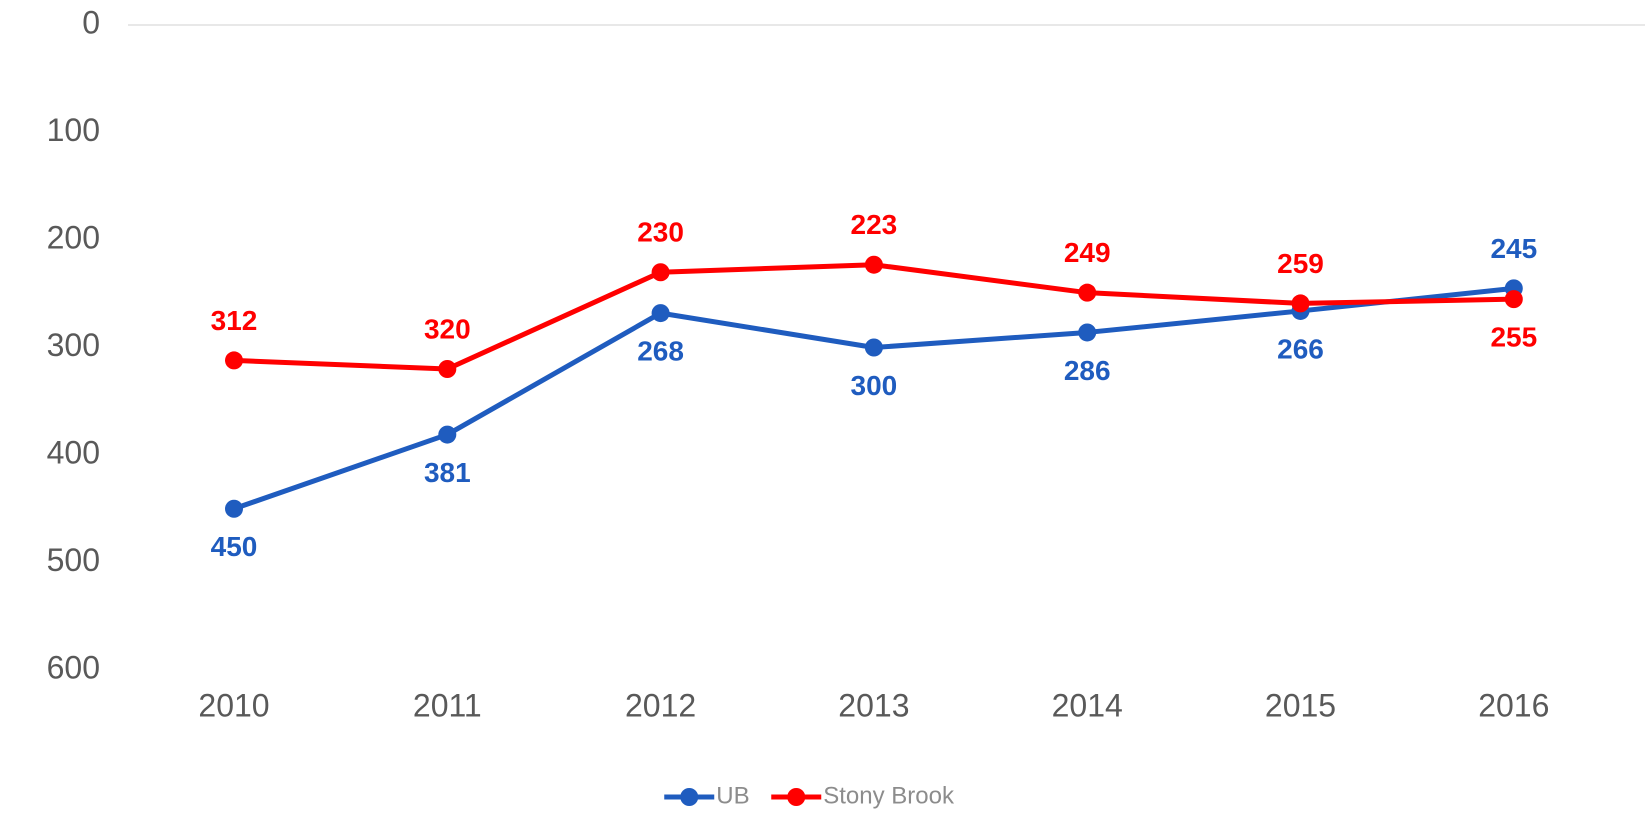 The image size is (1645, 825). I want to click on data-label: 300, so click(874, 385).